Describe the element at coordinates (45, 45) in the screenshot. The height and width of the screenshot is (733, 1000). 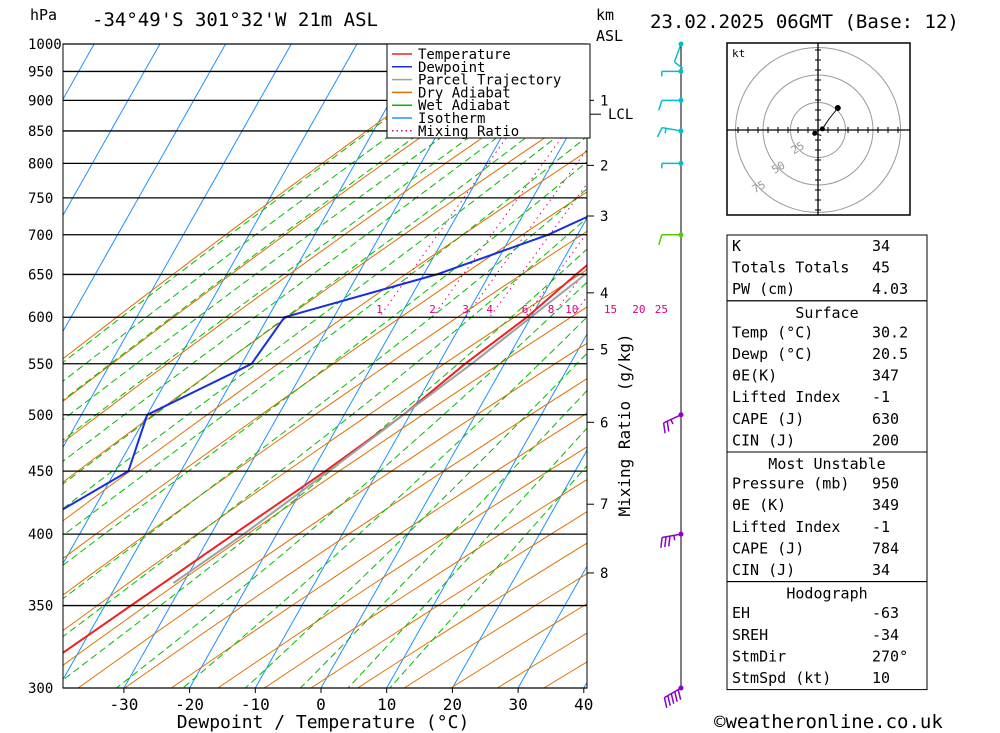
I see `pressure-tick-label: 1000` at that location.